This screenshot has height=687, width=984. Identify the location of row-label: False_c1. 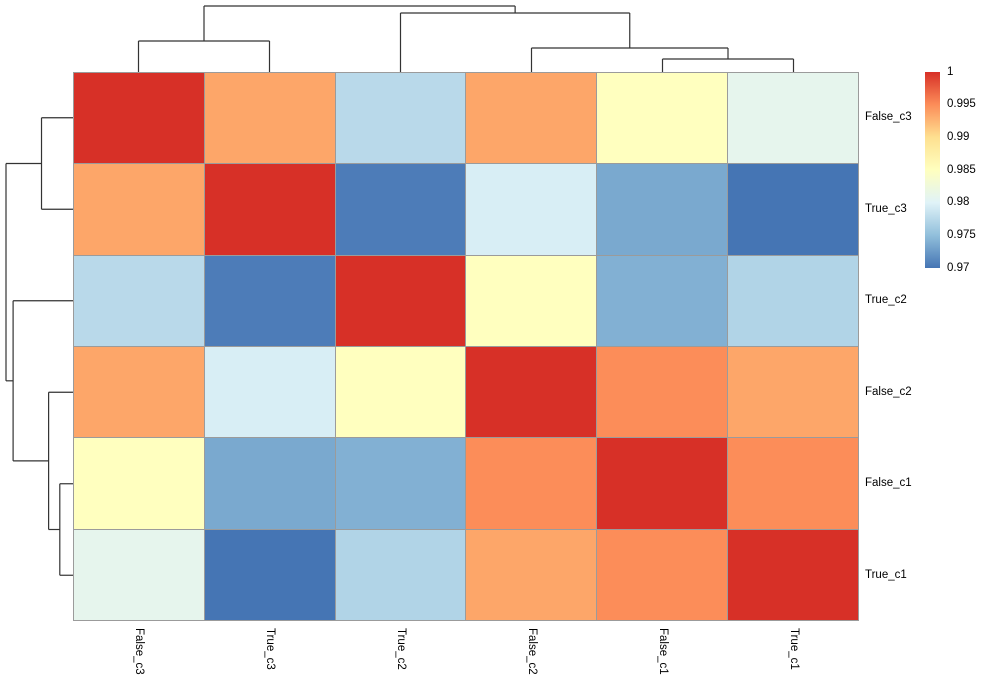
(888, 483).